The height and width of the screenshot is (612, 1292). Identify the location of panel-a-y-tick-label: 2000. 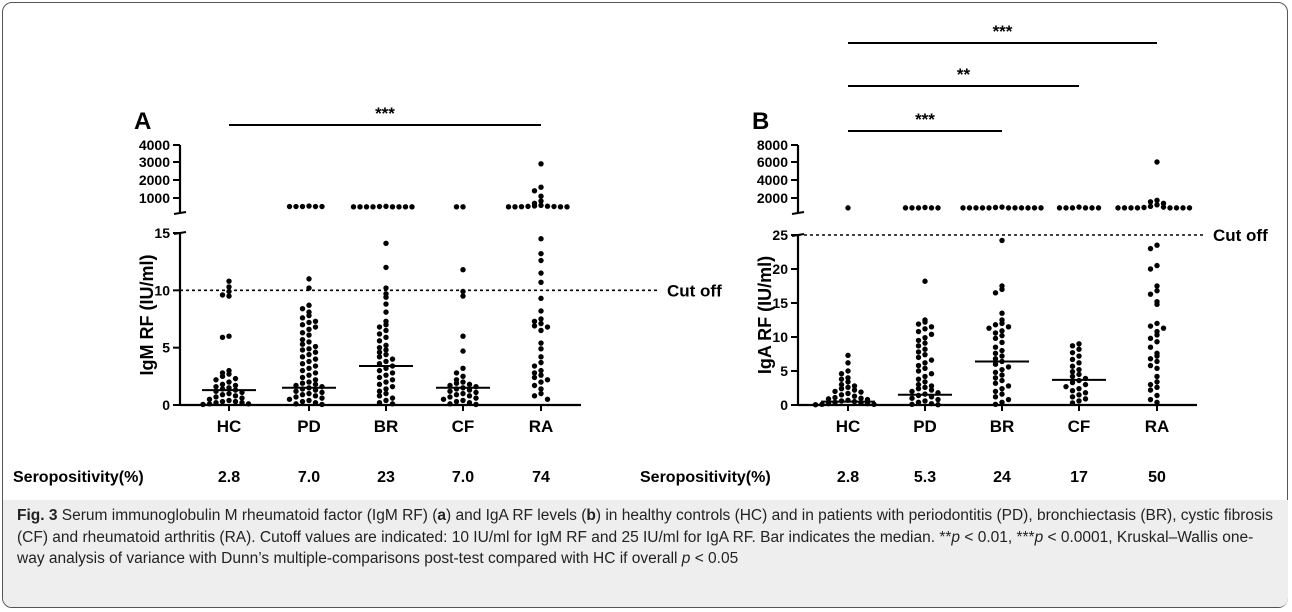
(154, 180).